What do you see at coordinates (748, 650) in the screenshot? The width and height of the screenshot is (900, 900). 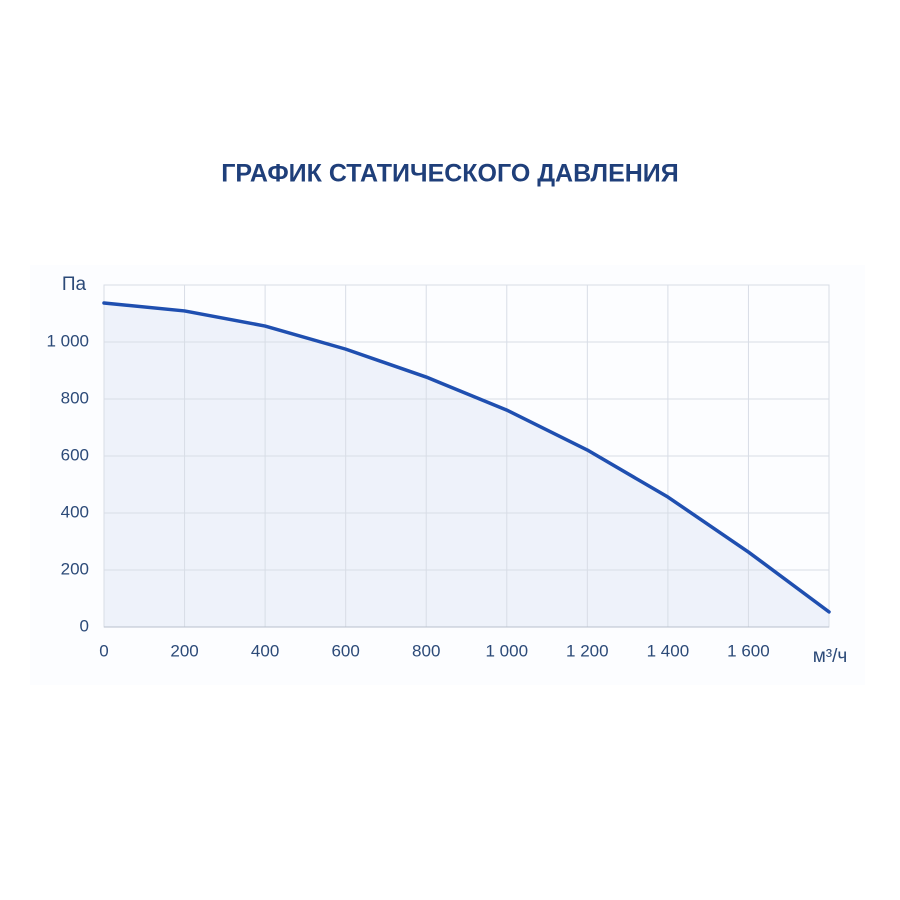 I see `x-tick-label: 1 600` at bounding box center [748, 650].